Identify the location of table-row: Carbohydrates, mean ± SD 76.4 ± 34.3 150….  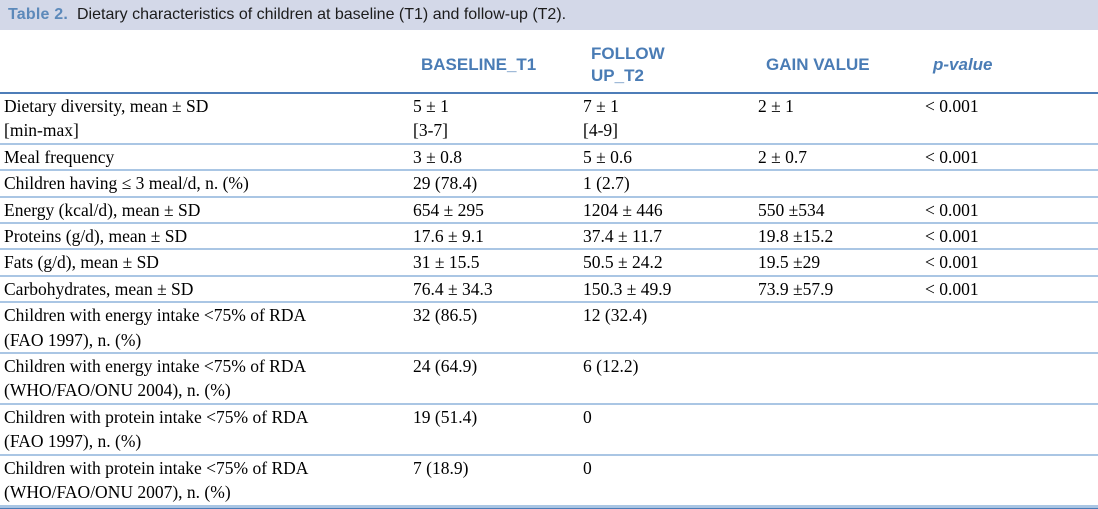
(549, 289).